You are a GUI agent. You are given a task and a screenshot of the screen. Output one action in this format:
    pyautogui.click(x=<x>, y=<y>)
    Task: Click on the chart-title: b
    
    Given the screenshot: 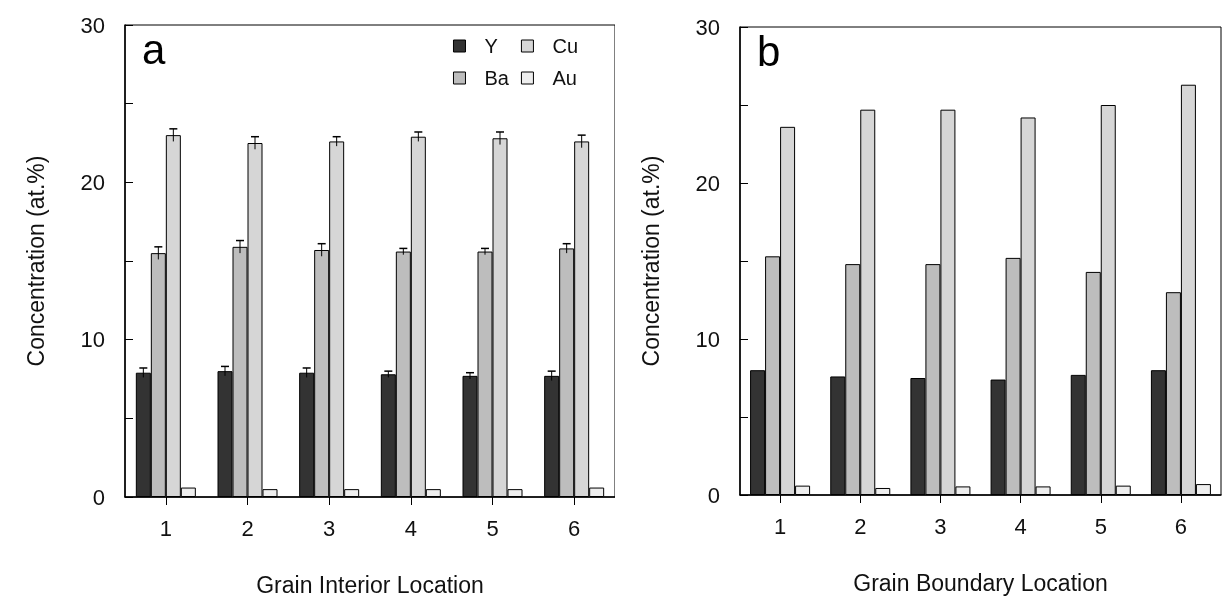 What is the action you would take?
    pyautogui.click(x=769, y=51)
    